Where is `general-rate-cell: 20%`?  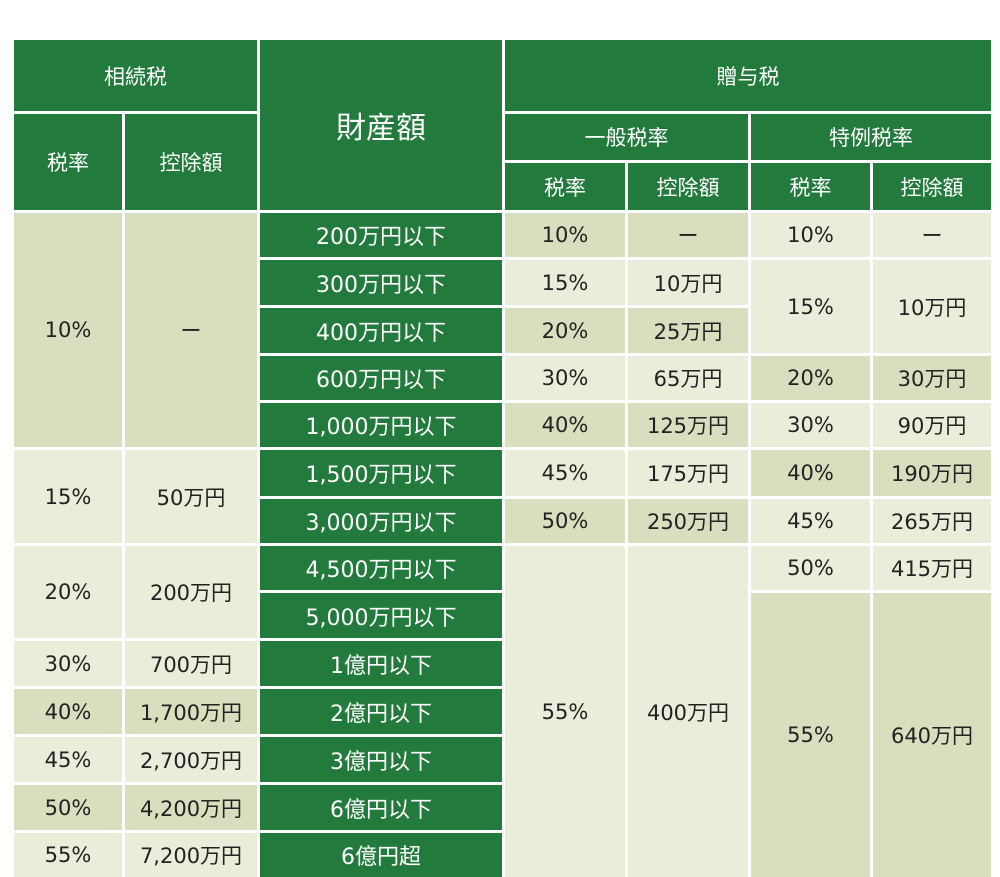 general-rate-cell: 20% is located at coordinates (565, 330).